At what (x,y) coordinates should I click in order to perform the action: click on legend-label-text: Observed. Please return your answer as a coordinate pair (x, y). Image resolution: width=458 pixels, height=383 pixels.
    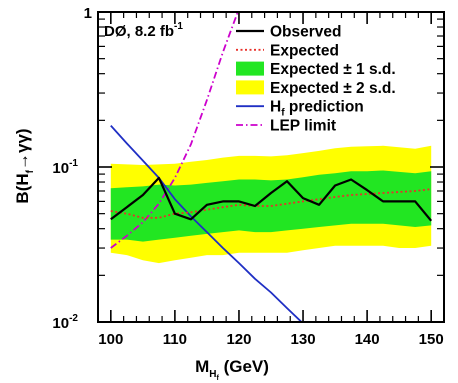
    Looking at the image, I should click on (306, 32).